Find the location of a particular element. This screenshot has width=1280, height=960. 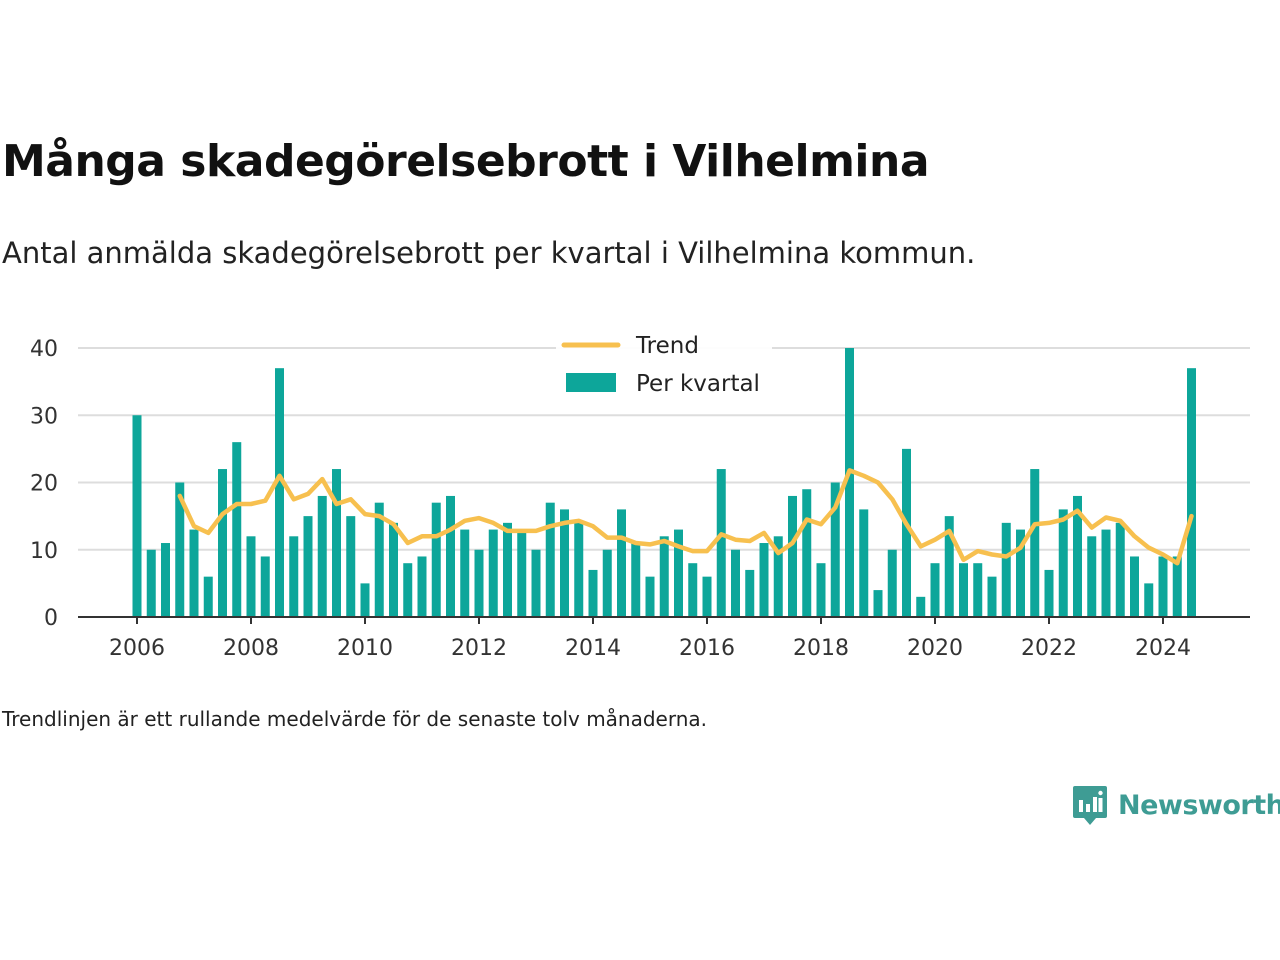

y-tick-label: 10 is located at coordinates (44, 551).